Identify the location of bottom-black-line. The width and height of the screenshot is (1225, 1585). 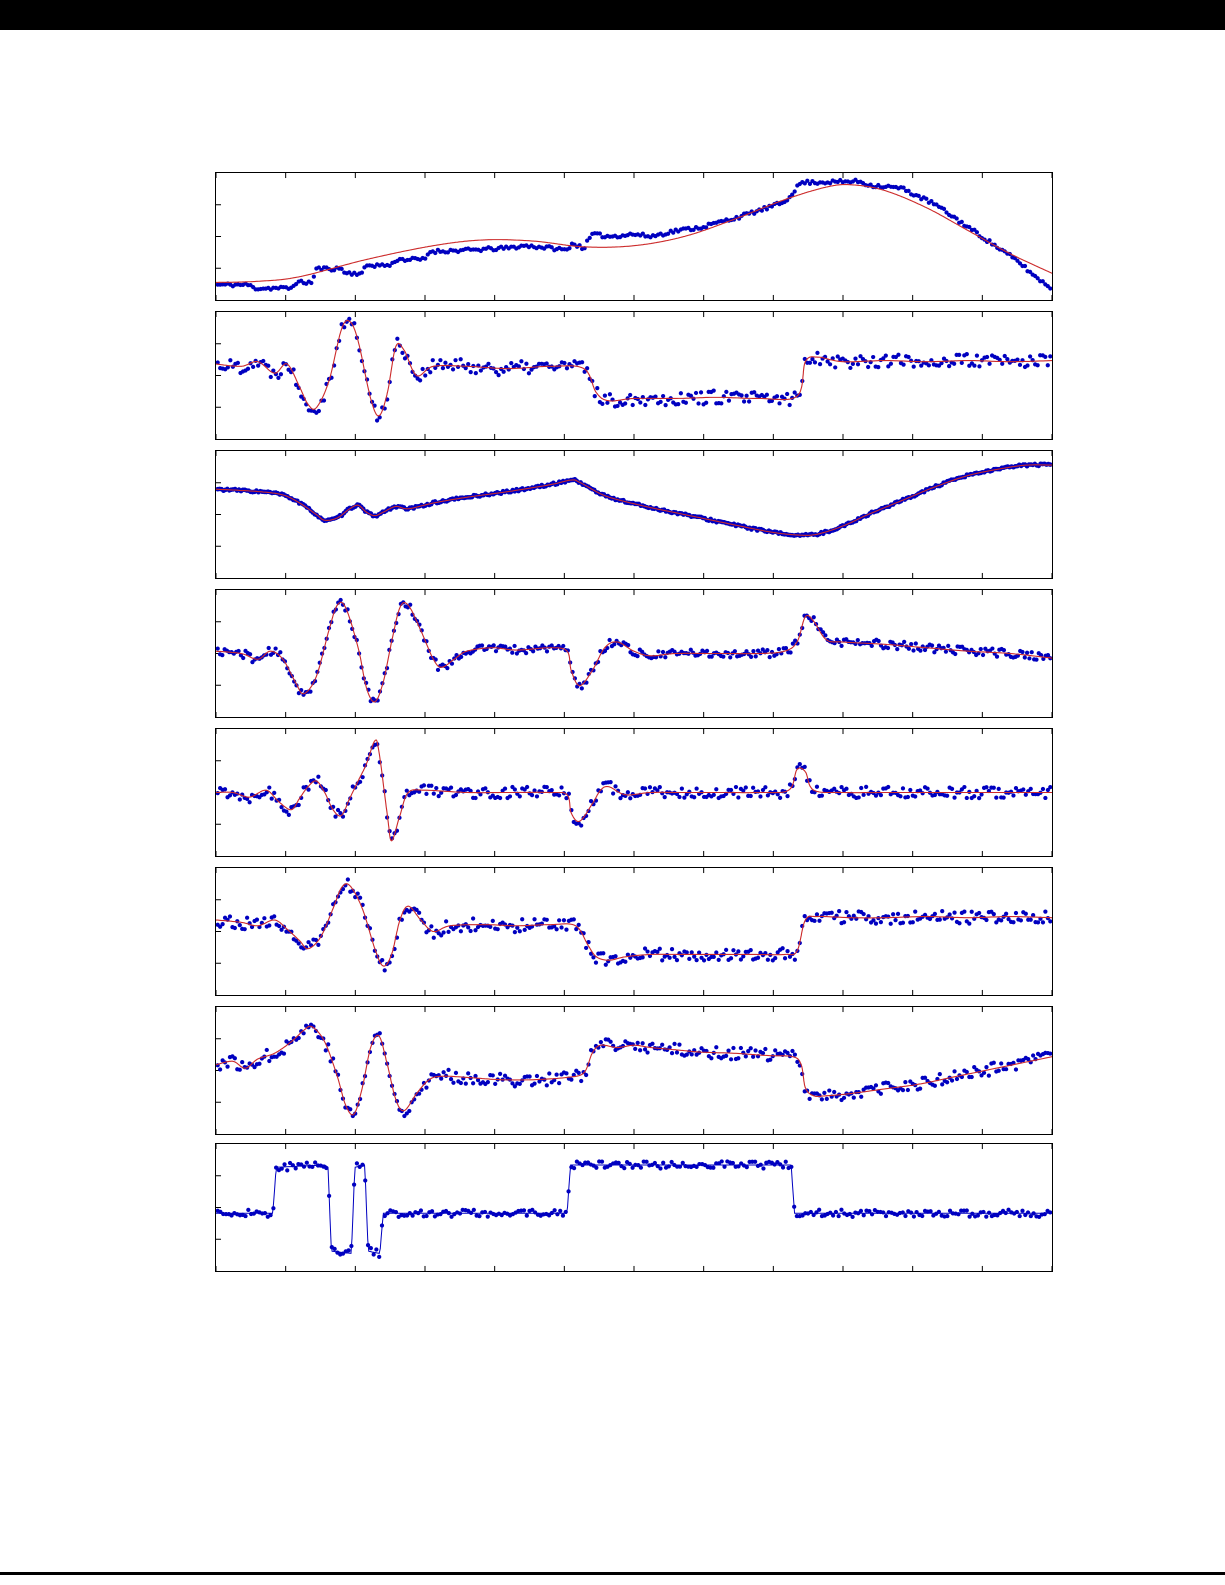
(612, 1573).